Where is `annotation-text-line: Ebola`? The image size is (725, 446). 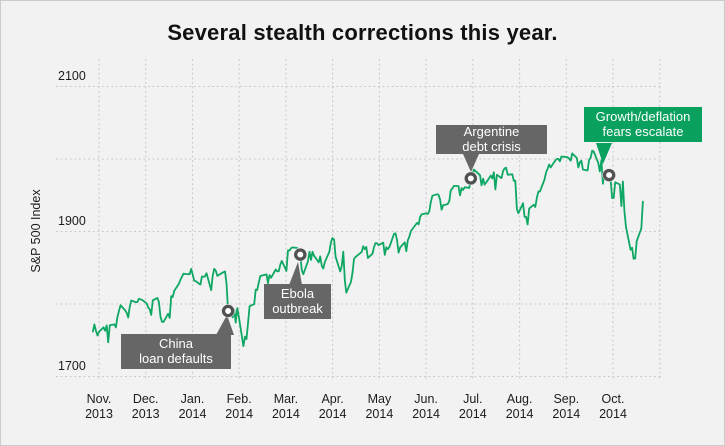
annotation-text-line: Ebola is located at coordinates (297, 293).